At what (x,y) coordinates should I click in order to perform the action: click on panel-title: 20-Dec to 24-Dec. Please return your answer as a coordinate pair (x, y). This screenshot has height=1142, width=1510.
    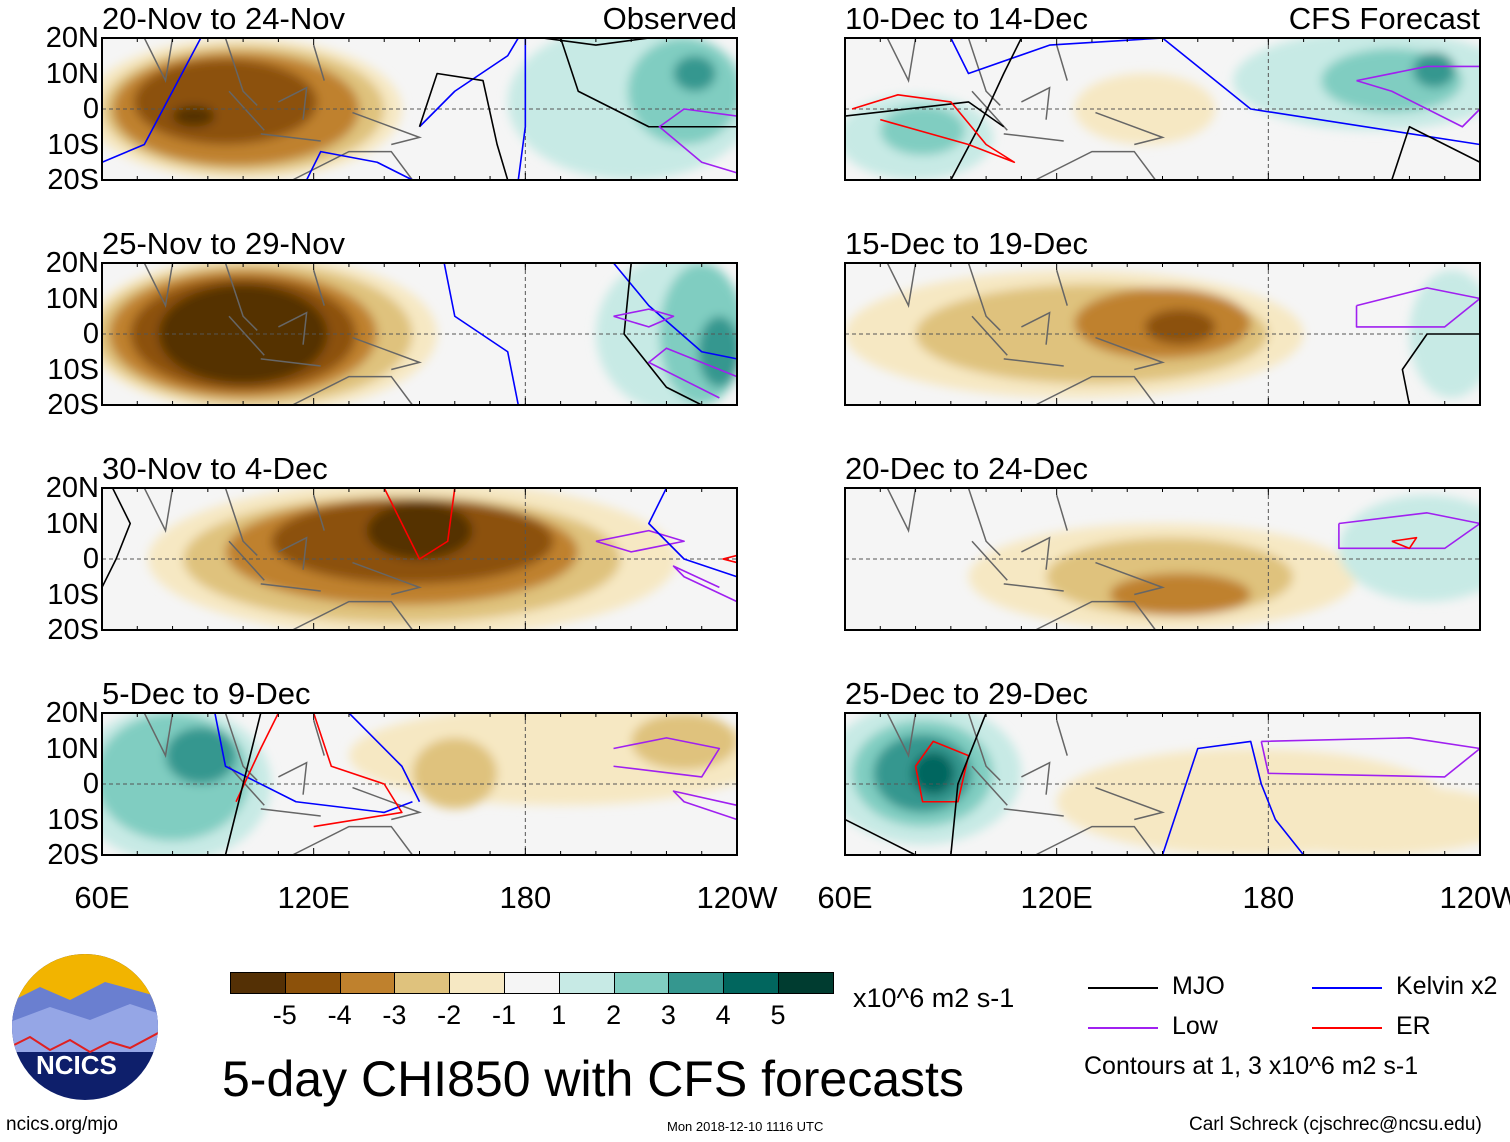
    Looking at the image, I should click on (966, 468).